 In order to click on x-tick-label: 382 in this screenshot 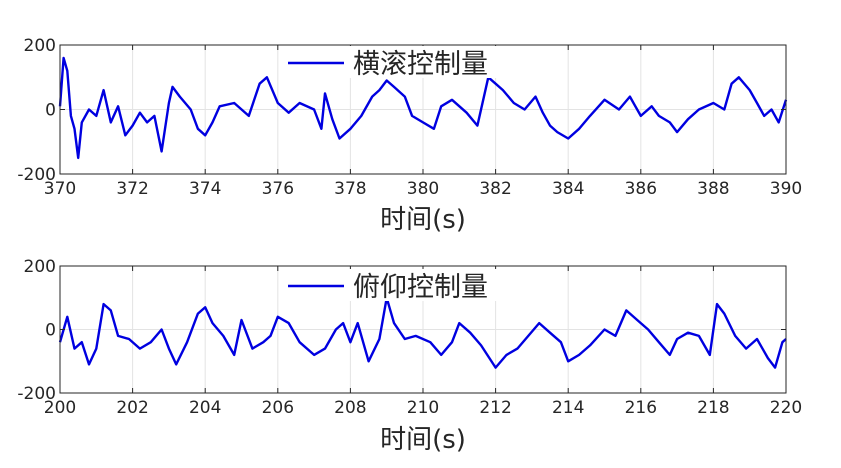, I will do `click(495, 189)`.